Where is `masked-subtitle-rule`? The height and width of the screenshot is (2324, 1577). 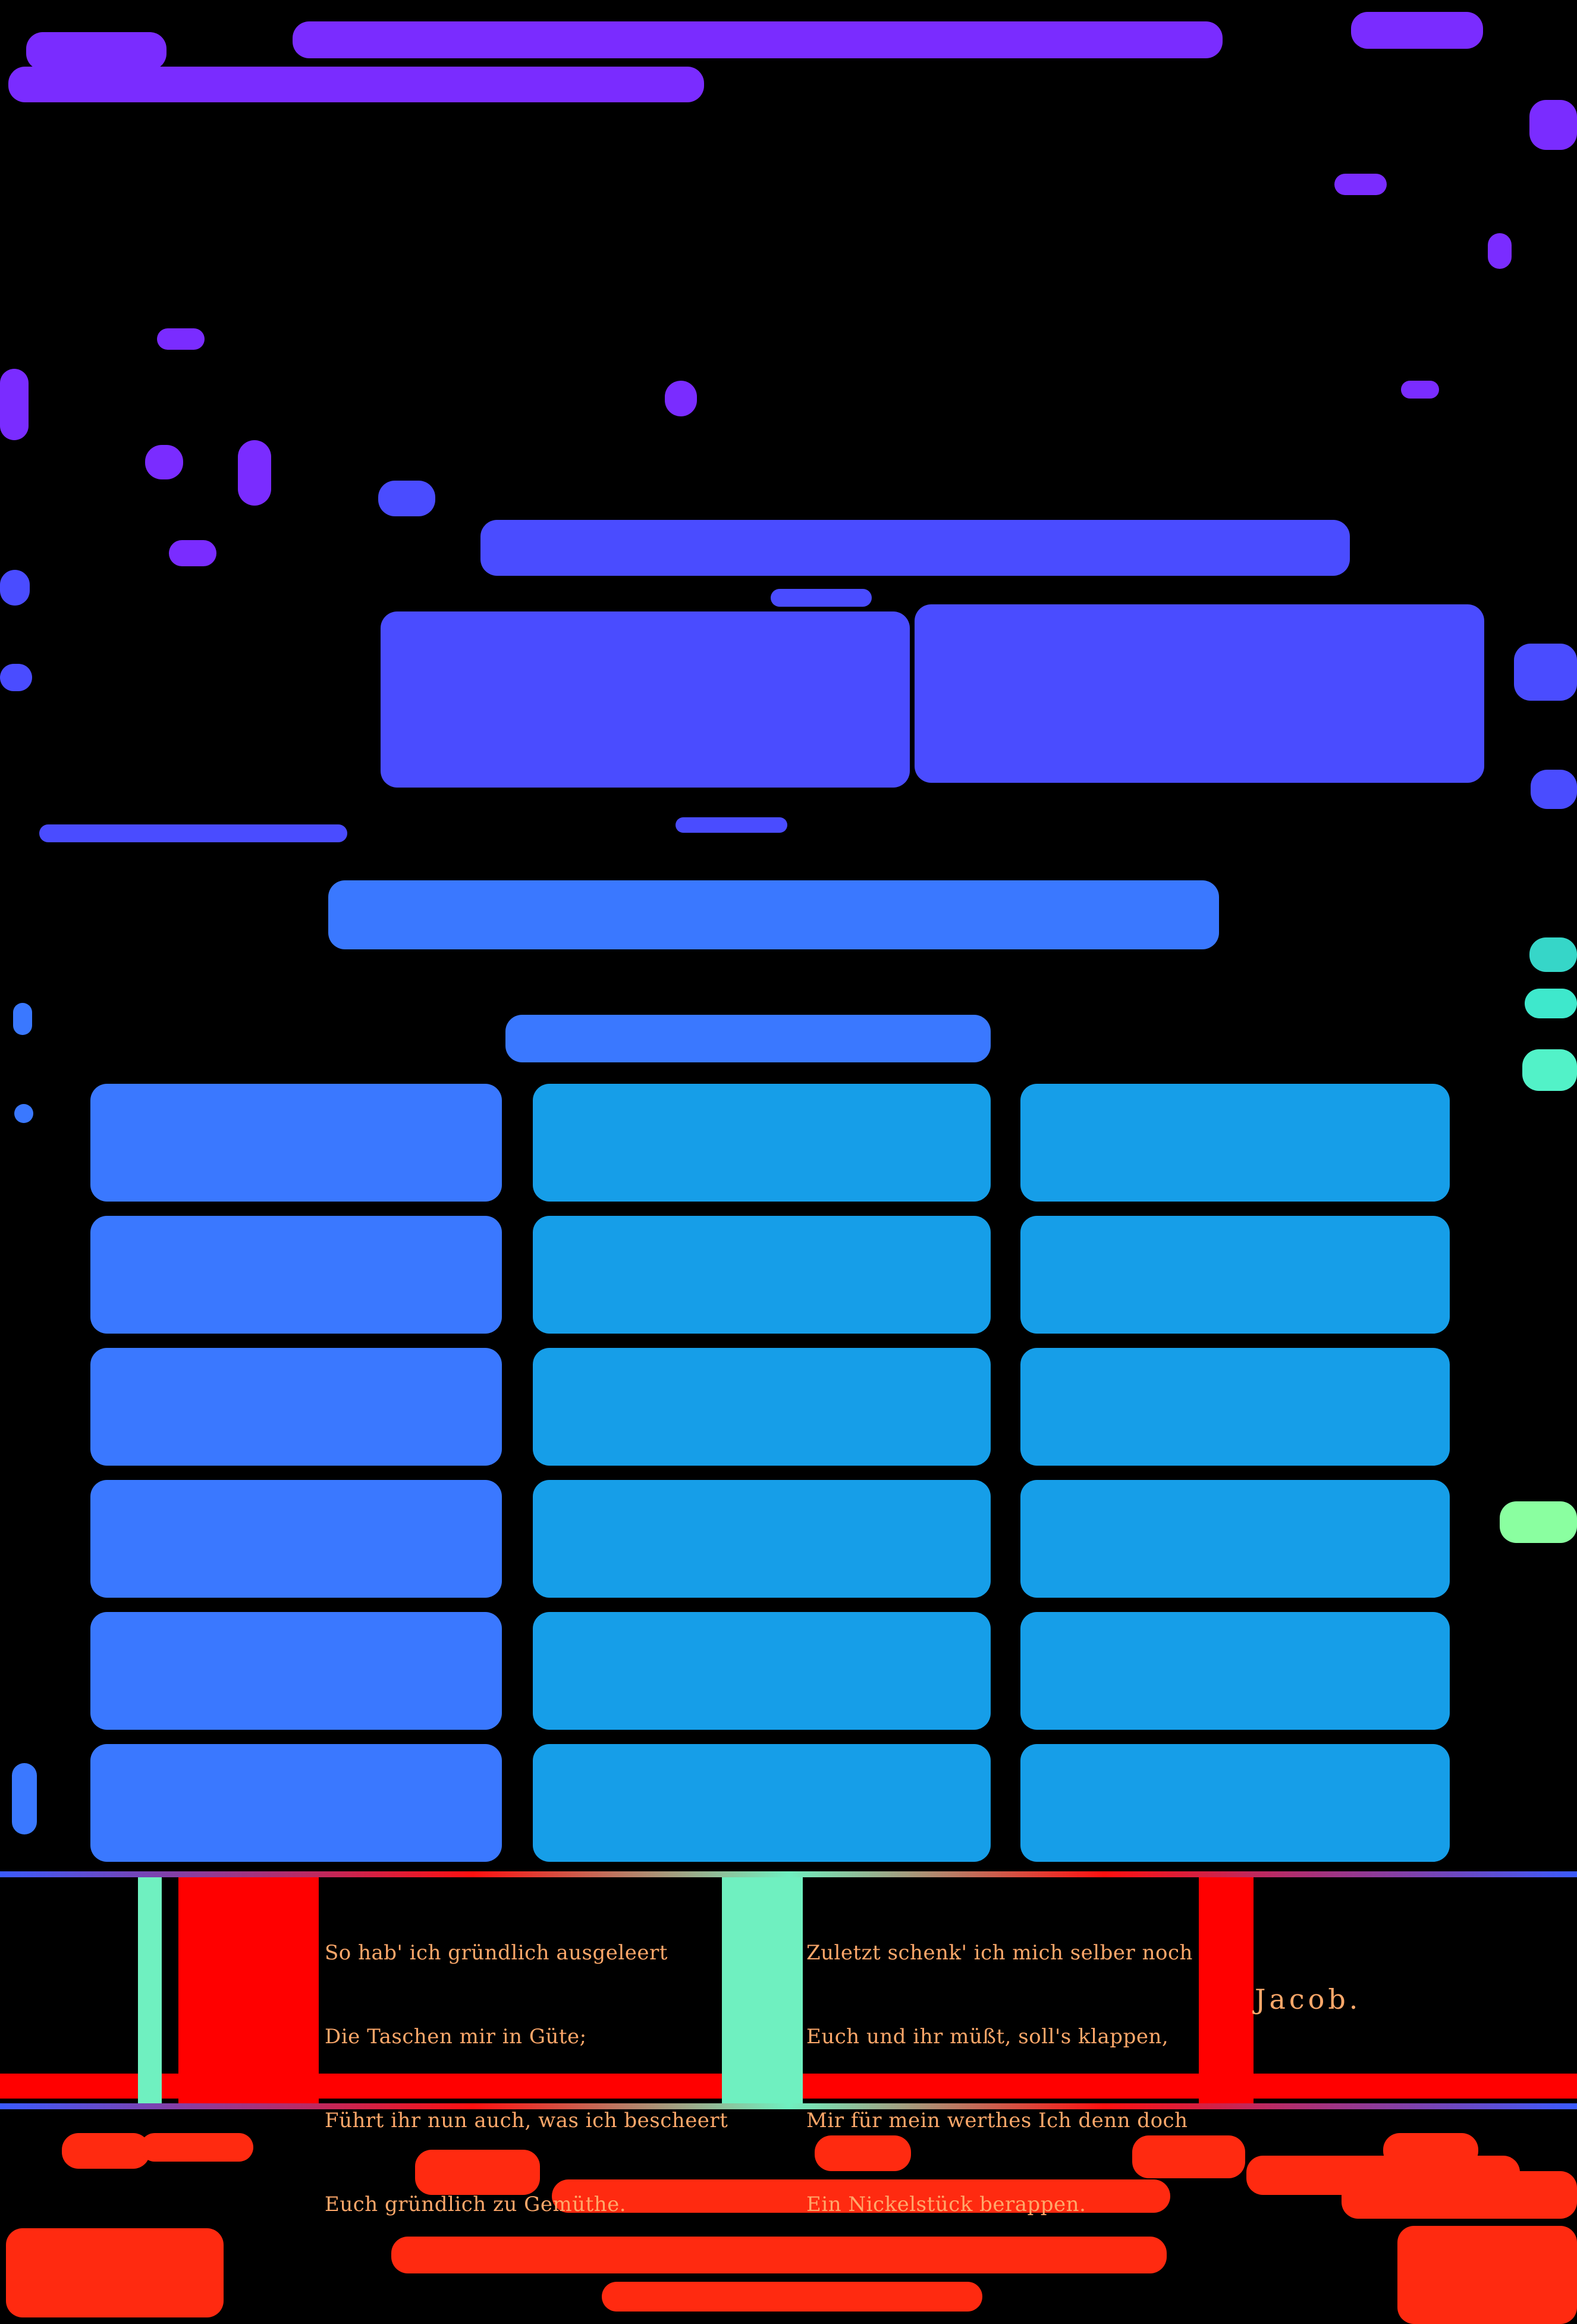 masked-subtitle-rule is located at coordinates (821, 598).